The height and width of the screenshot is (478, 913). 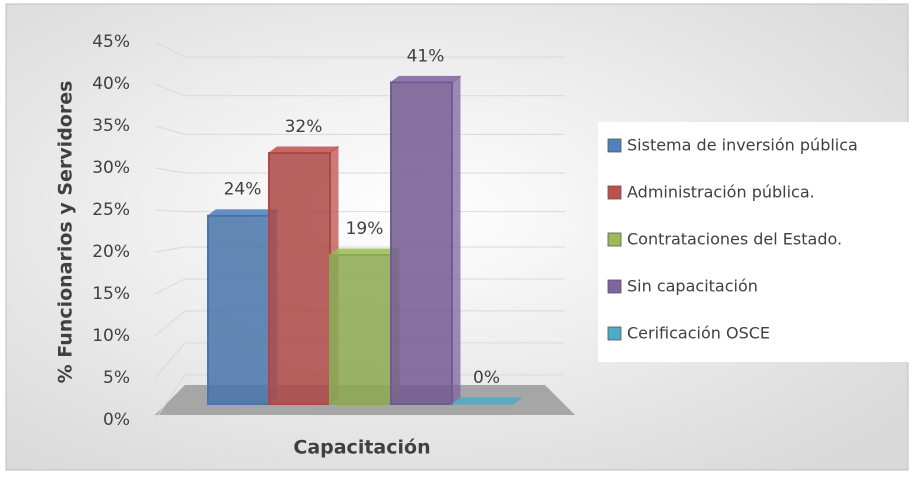 What do you see at coordinates (692, 286) in the screenshot?
I see `legend-label: Sin capacitación` at bounding box center [692, 286].